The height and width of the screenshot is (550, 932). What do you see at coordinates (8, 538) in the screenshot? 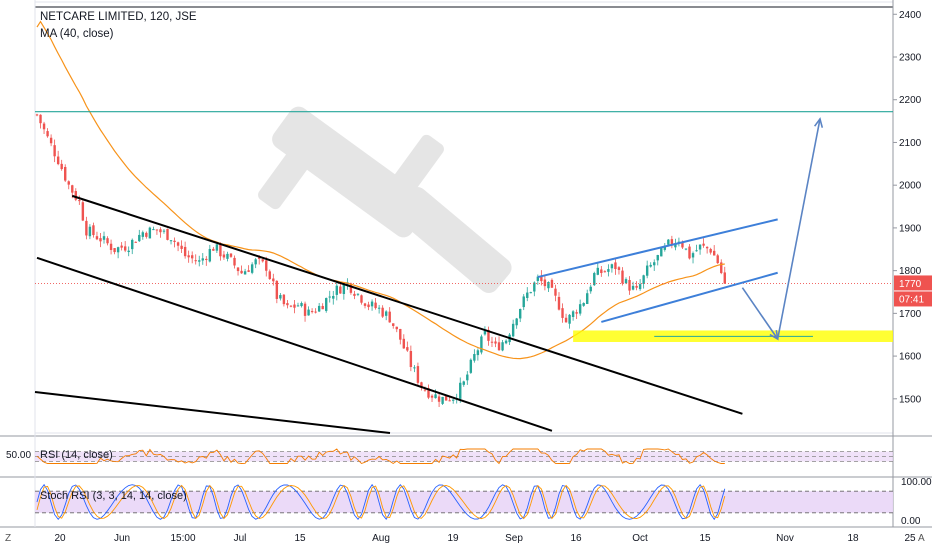
I see `timezone-button: Z` at bounding box center [8, 538].